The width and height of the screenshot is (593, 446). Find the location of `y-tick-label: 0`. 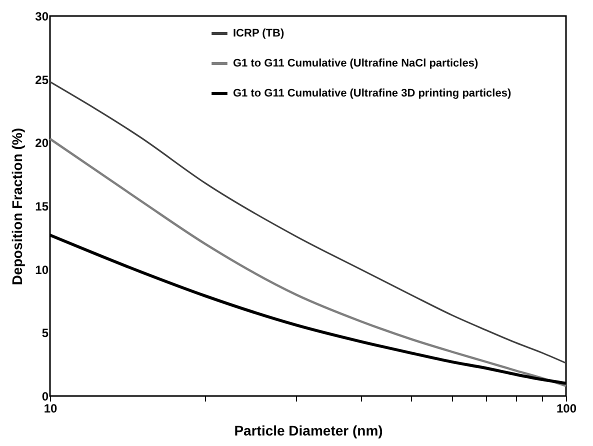

y-tick-label: 0 is located at coordinates (45, 397).